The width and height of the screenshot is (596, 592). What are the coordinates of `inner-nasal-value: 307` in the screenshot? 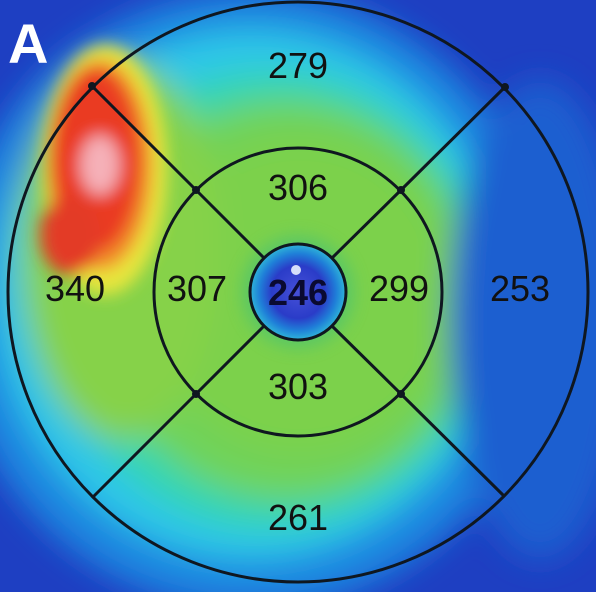 It's located at (197, 288).